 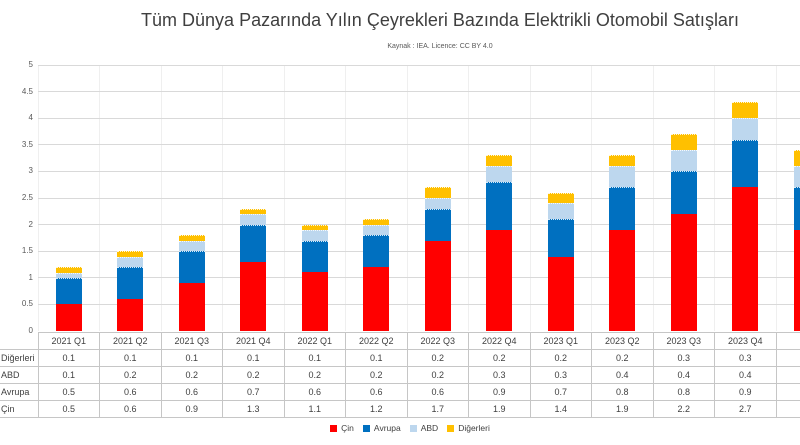 I want to click on bar-2022-q2, so click(x=376, y=275).